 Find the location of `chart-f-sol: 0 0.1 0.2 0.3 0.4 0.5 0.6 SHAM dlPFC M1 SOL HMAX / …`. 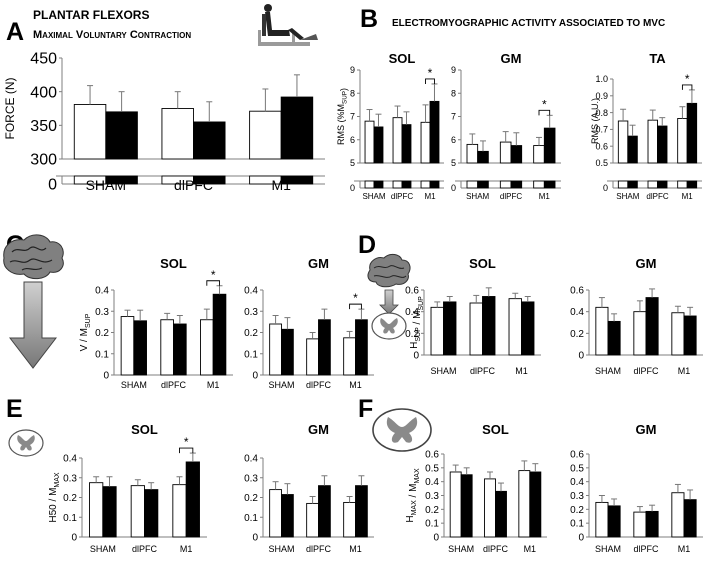

chart-f-sol: 0 0.1 0.2 0.3 0.4 0.5 0.6 SHAM dlPFC M1 SOL HMAX / … is located at coordinates (476, 488).